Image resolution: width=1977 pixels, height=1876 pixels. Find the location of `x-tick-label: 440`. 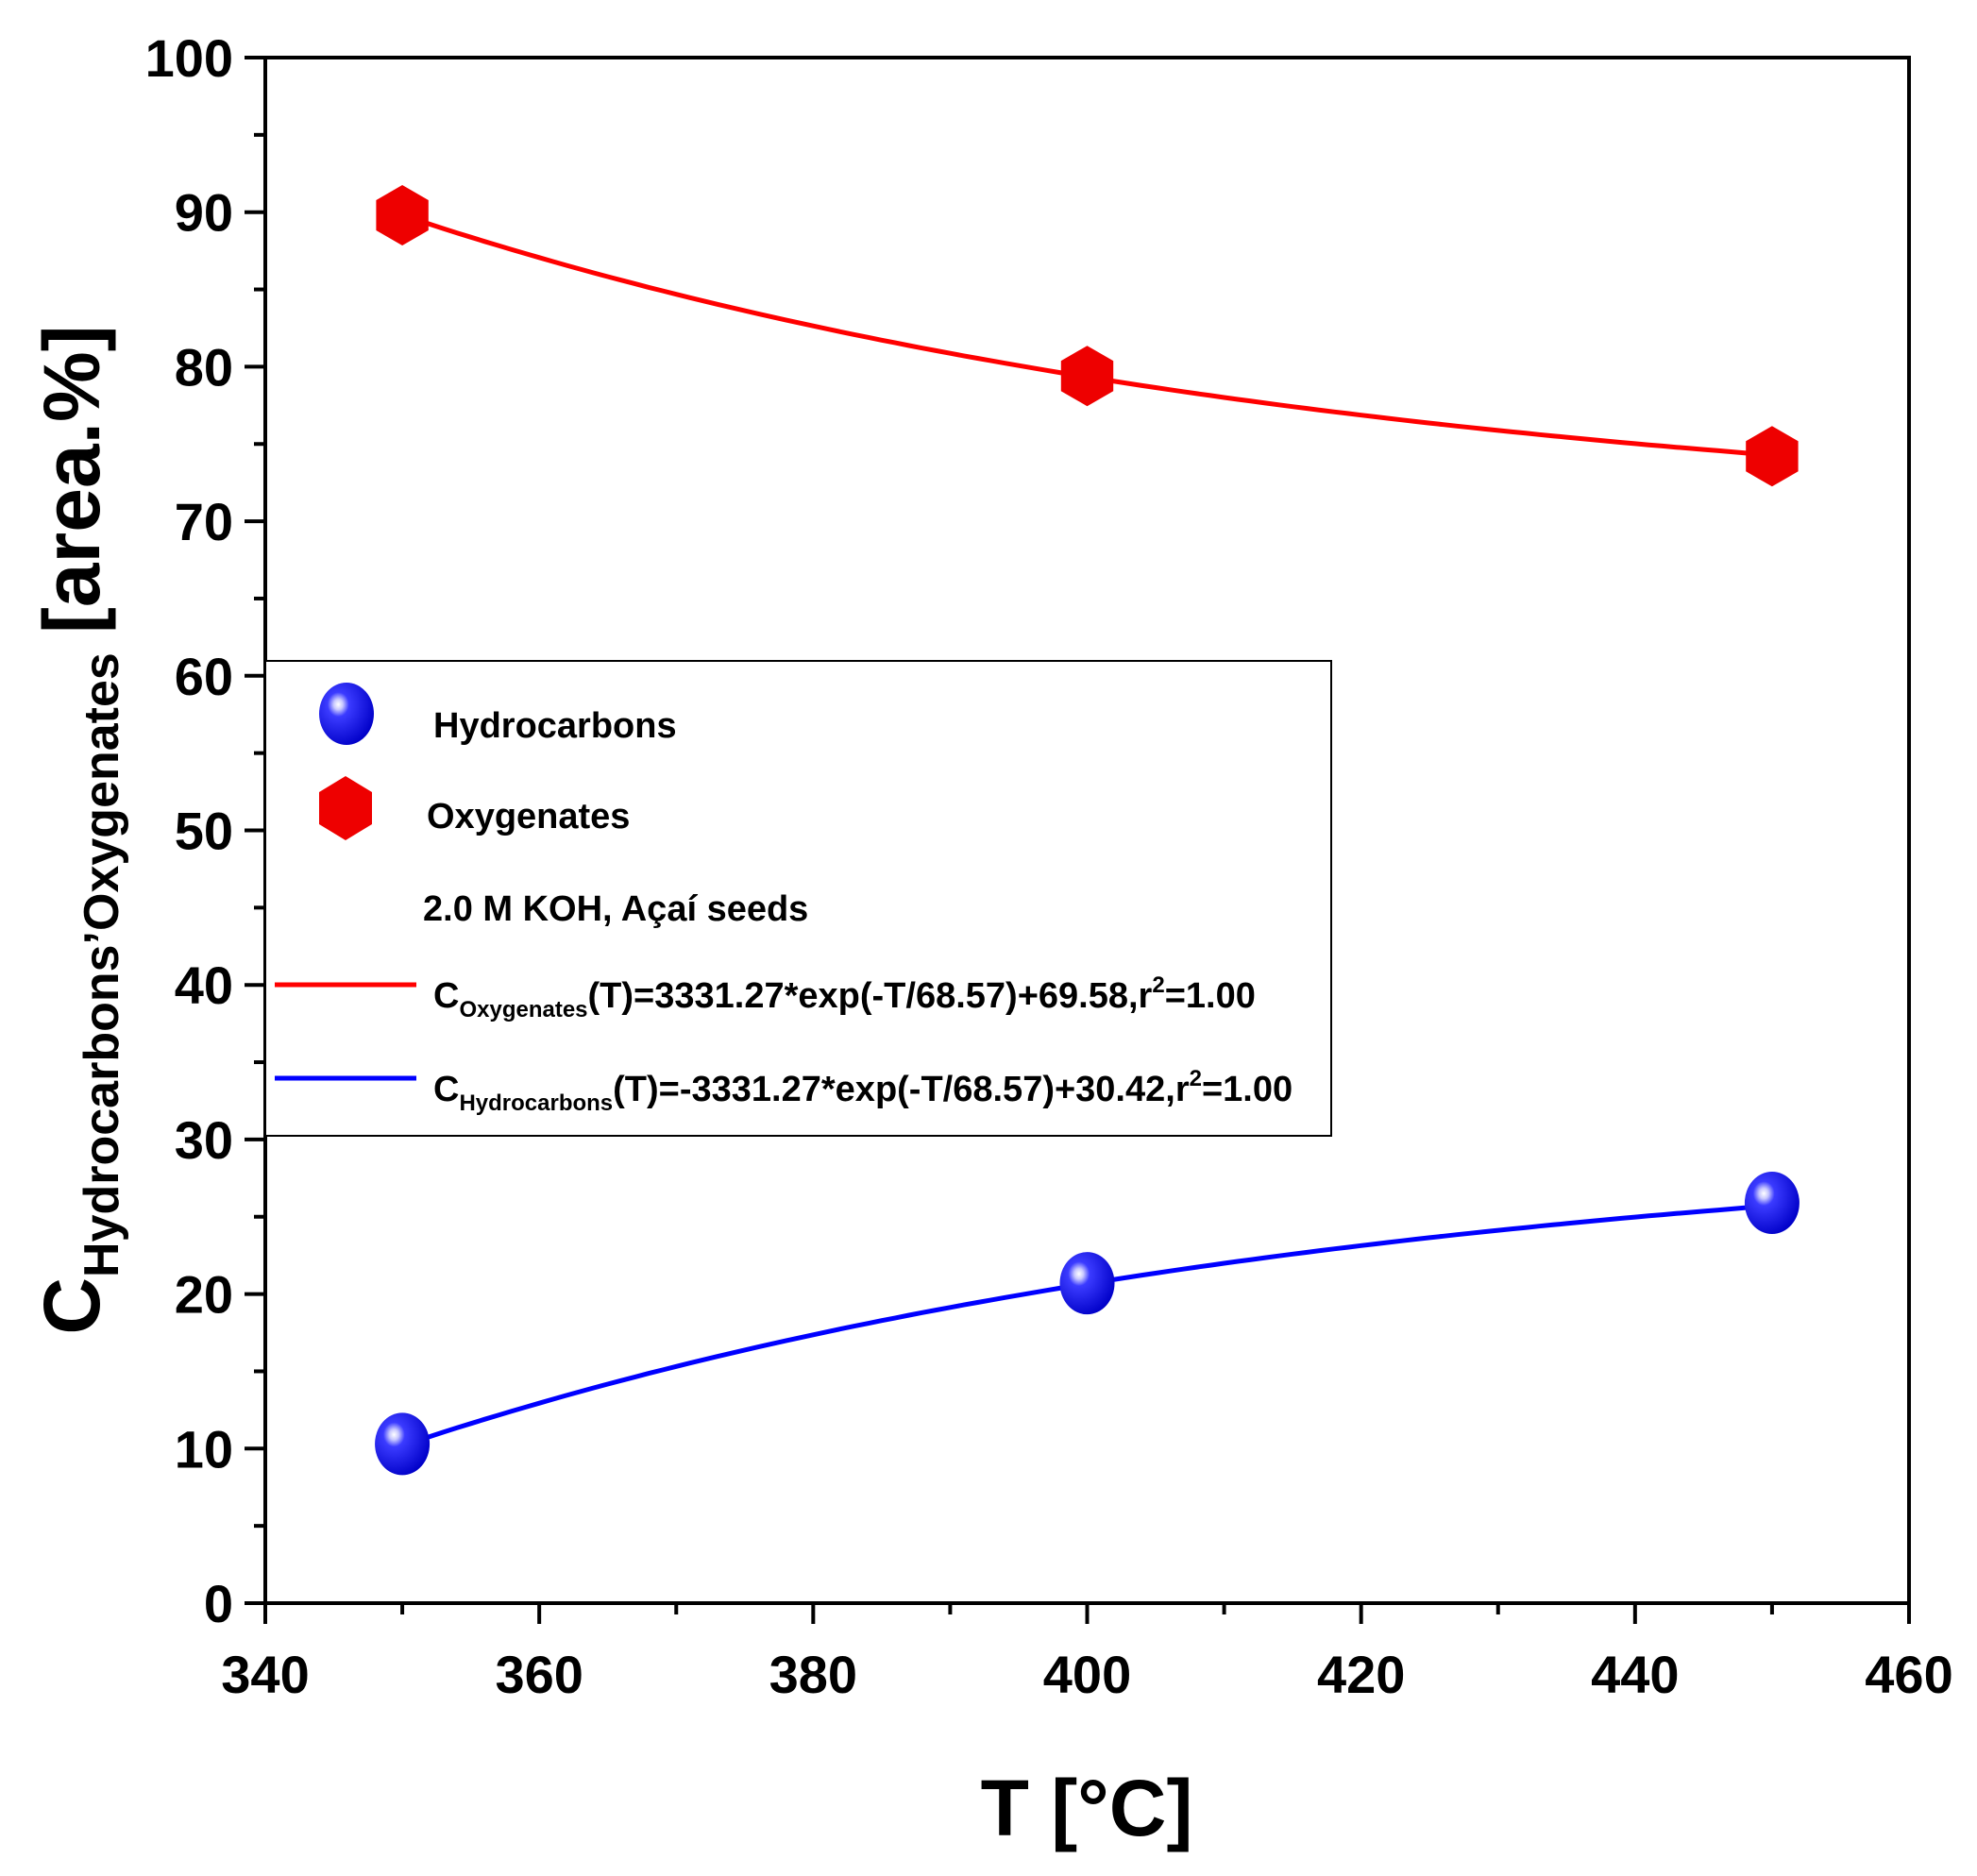

x-tick-label: 440 is located at coordinates (1635, 1674).